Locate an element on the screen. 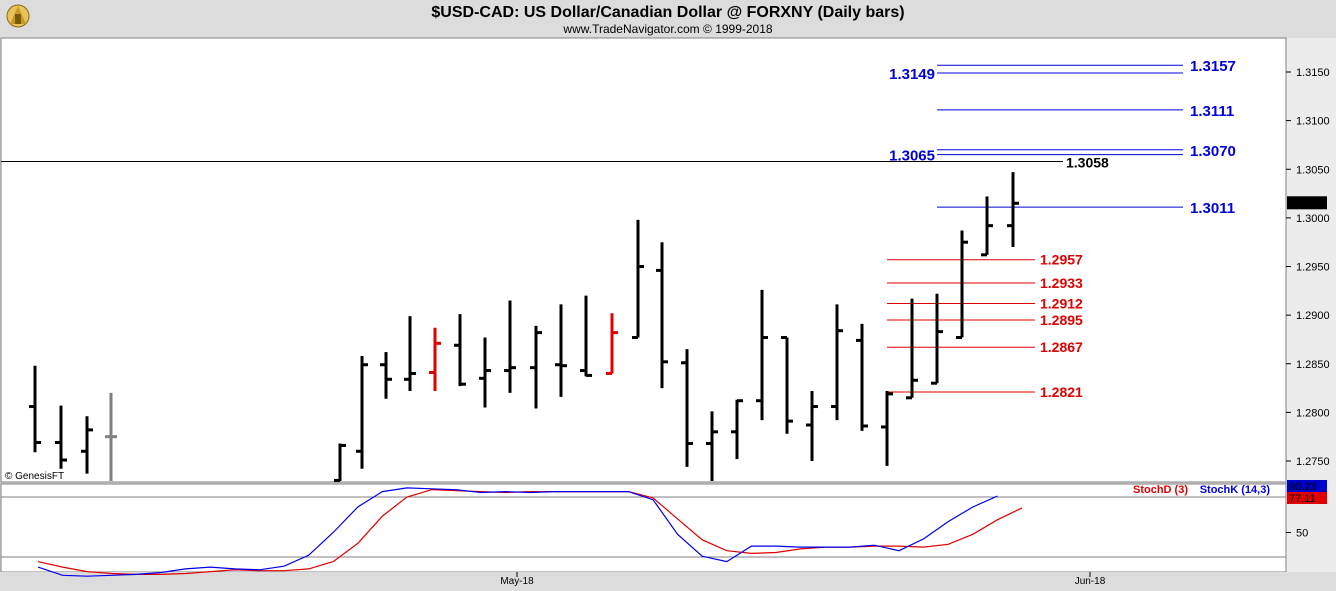  logo-icon is located at coordinates (18, 16).